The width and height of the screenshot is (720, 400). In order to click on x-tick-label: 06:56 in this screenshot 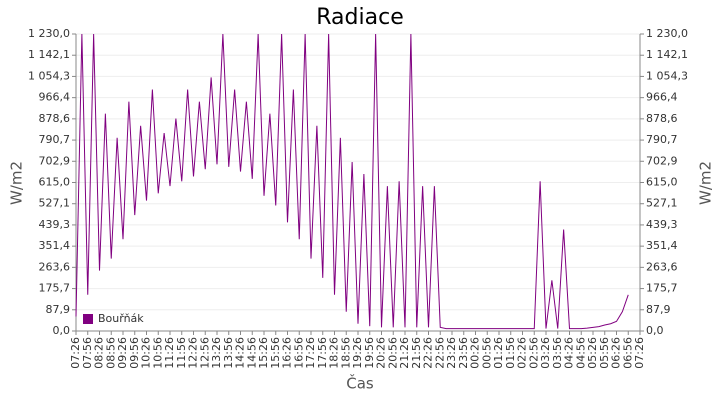, I will do `click(627, 353)`.